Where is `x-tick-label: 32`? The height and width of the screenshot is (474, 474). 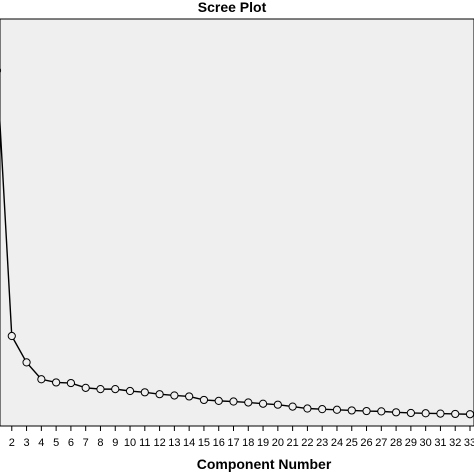 x-tick-label: 32 is located at coordinates (455, 443).